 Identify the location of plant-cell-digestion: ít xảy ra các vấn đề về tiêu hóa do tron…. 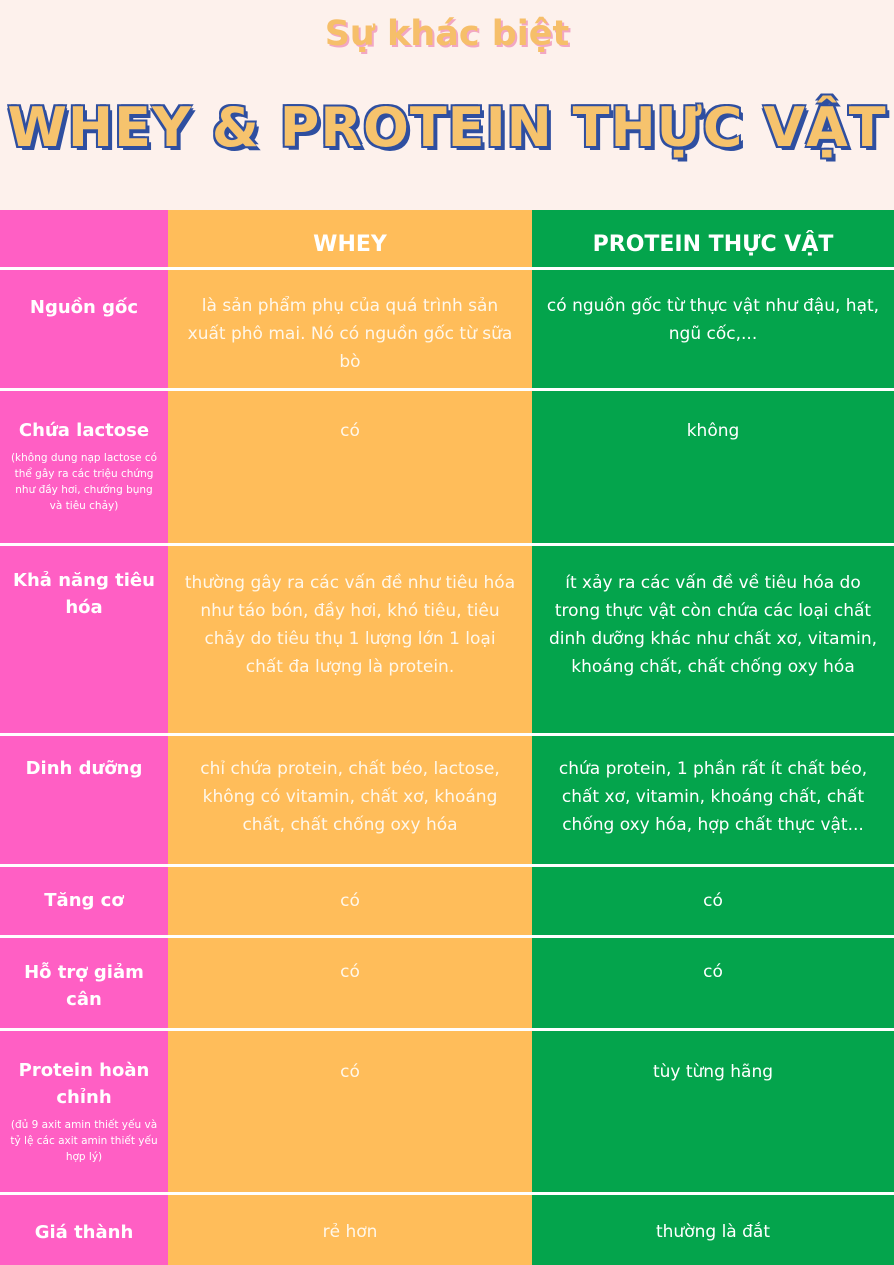
(713, 625).